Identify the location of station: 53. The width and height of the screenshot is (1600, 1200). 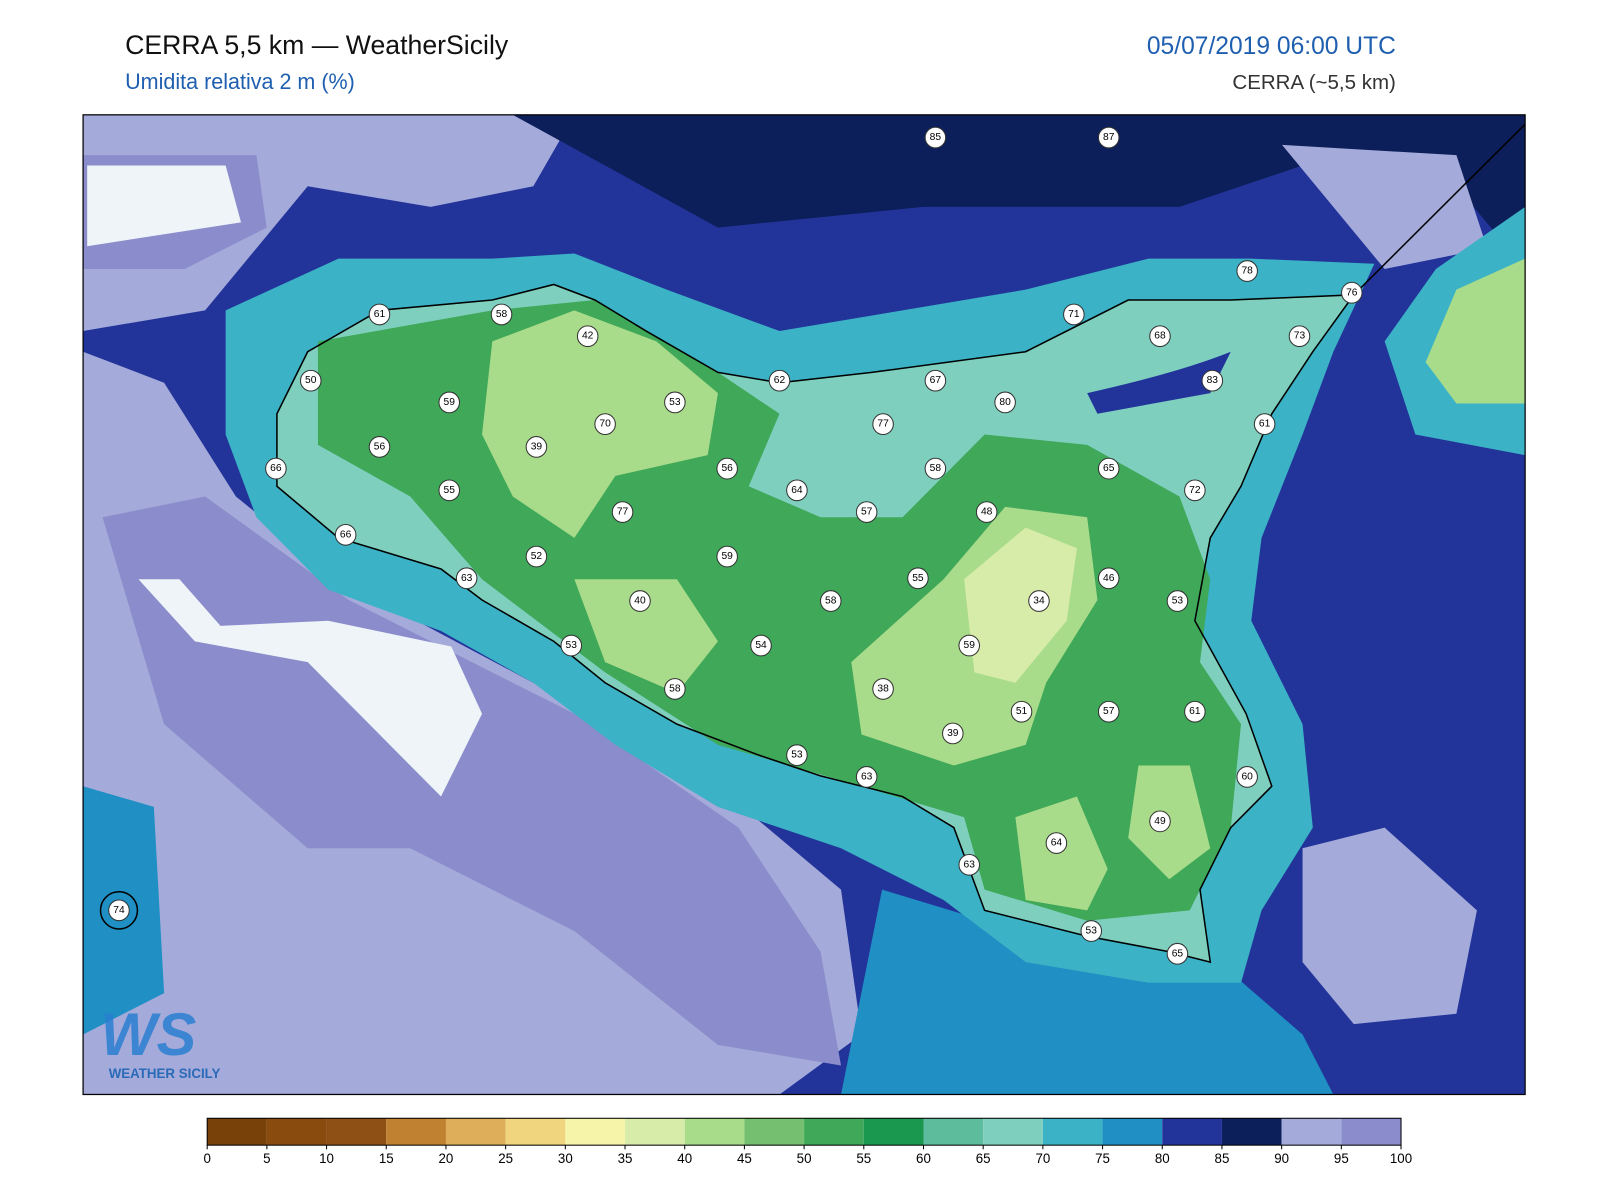
(1177, 601).